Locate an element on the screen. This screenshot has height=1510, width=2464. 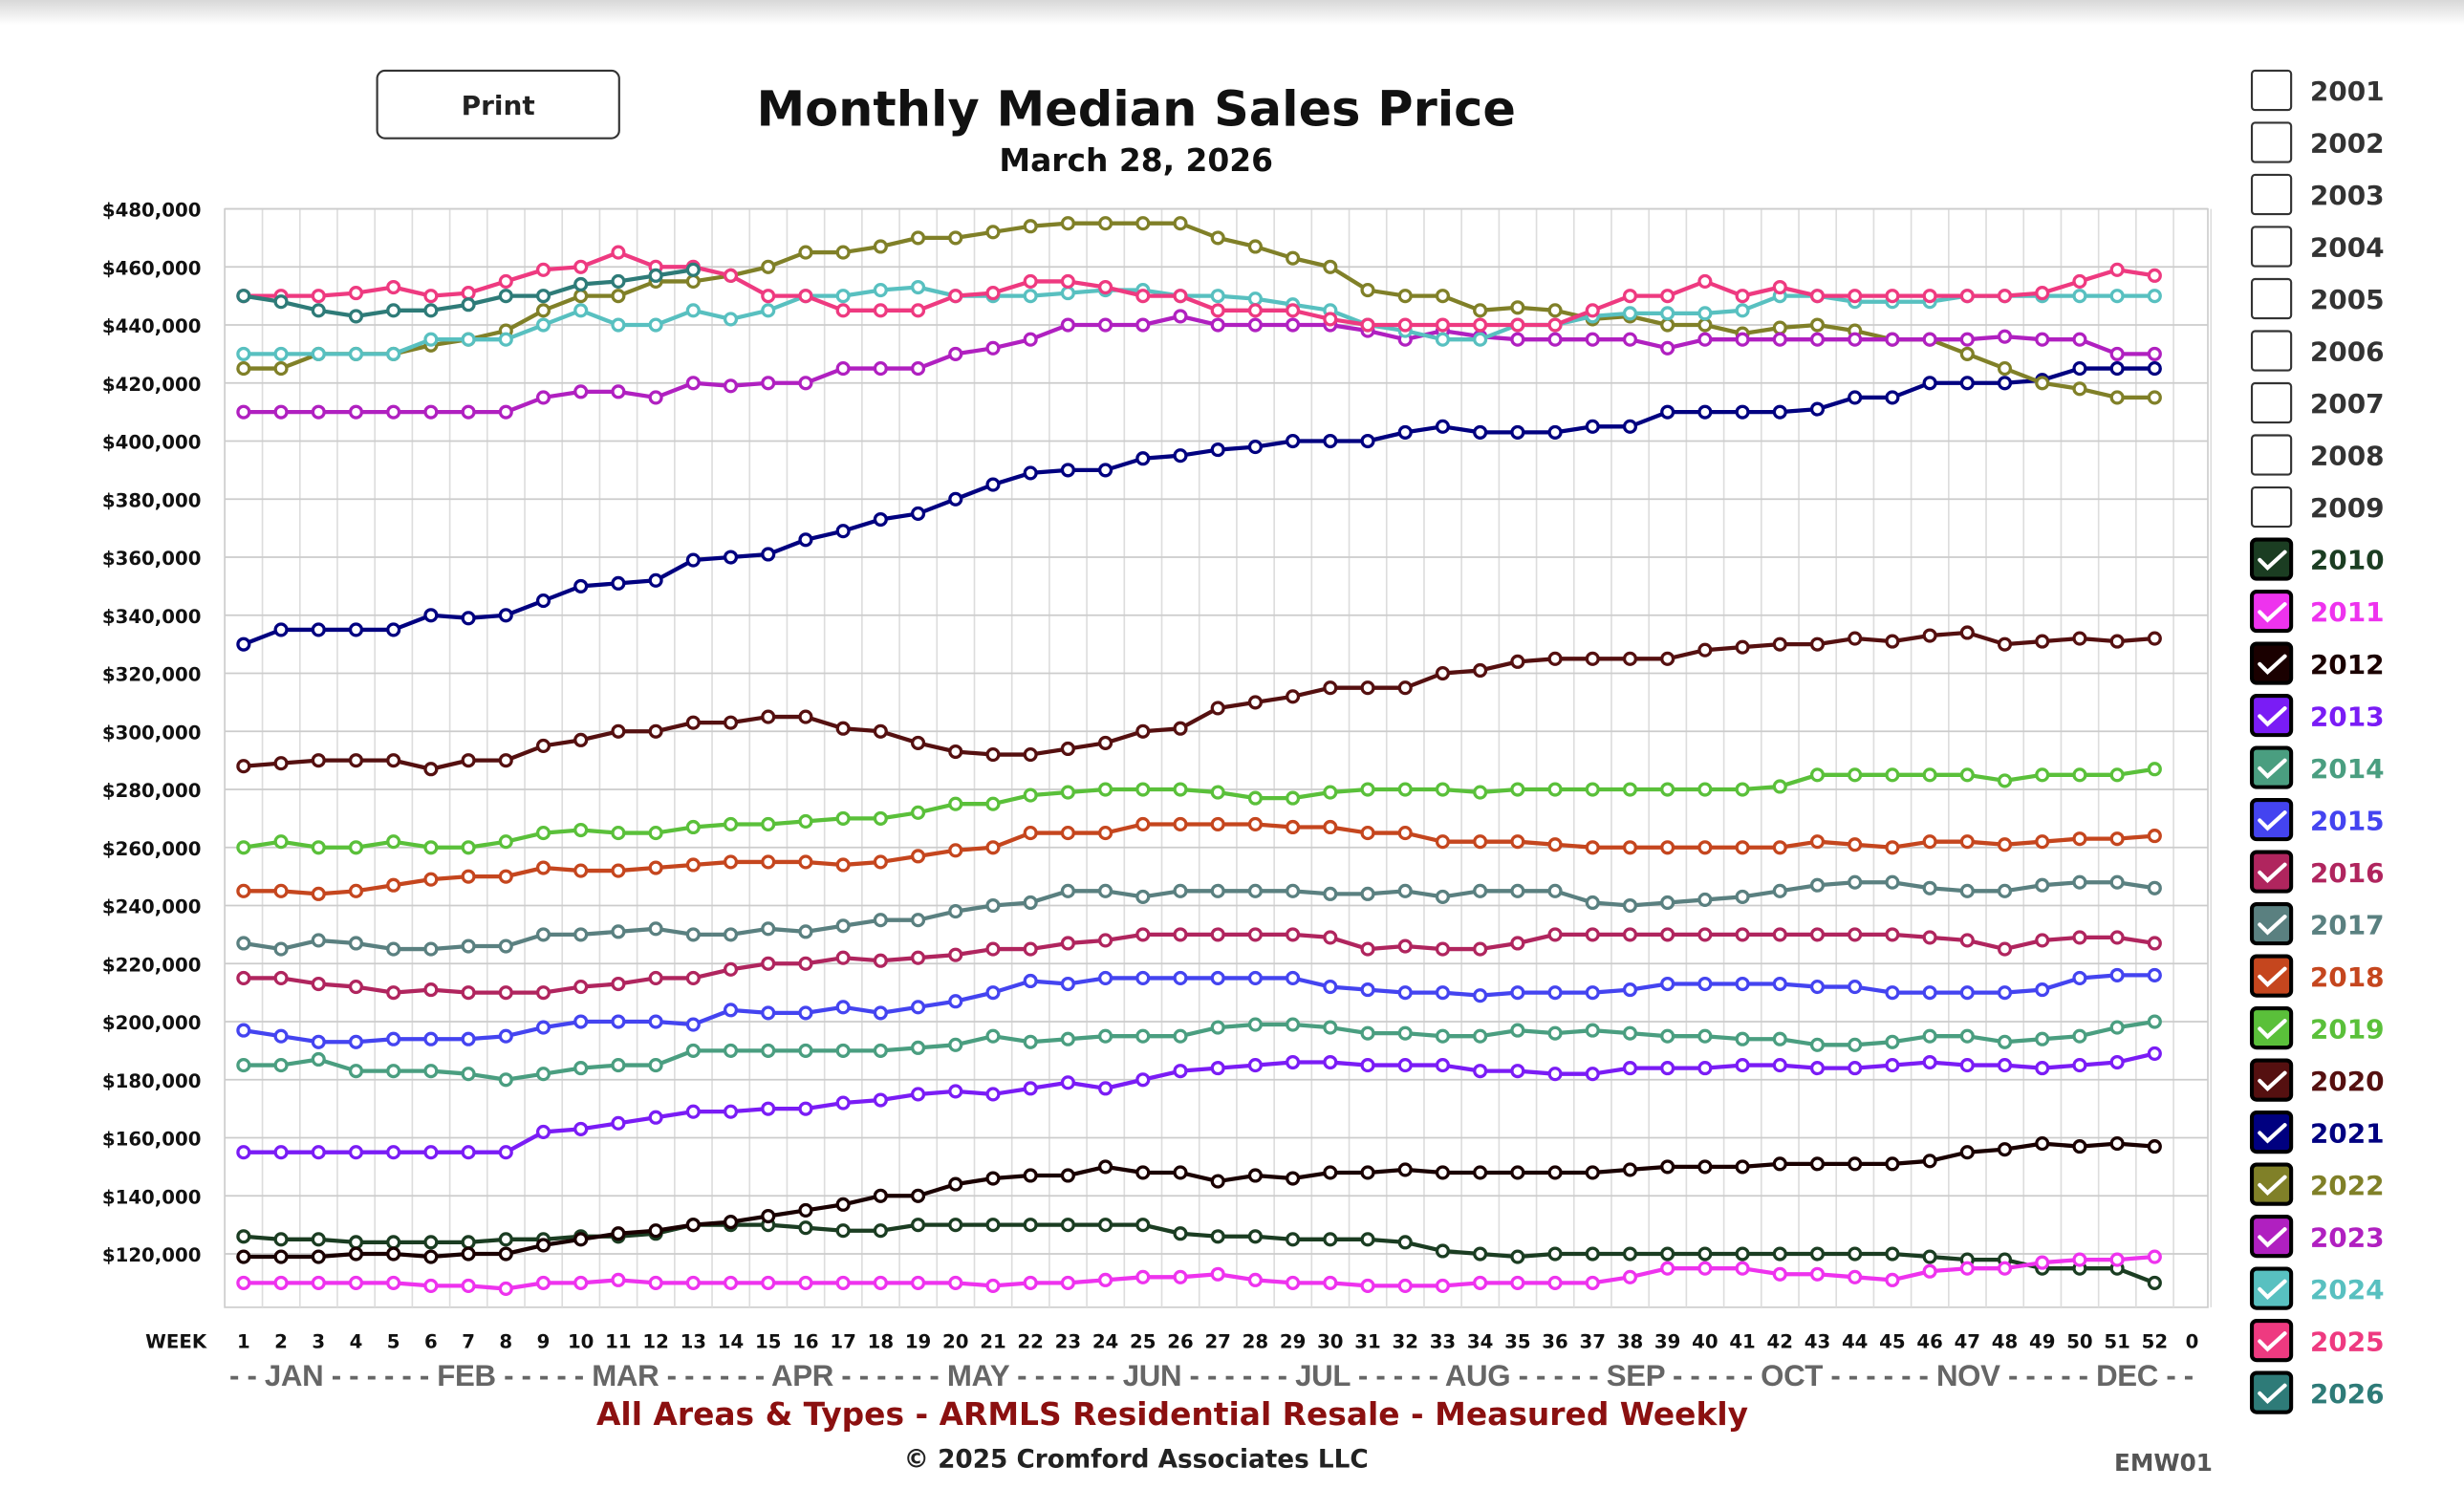
legend-item-2025: 2025 is located at coordinates (2317, 1340).